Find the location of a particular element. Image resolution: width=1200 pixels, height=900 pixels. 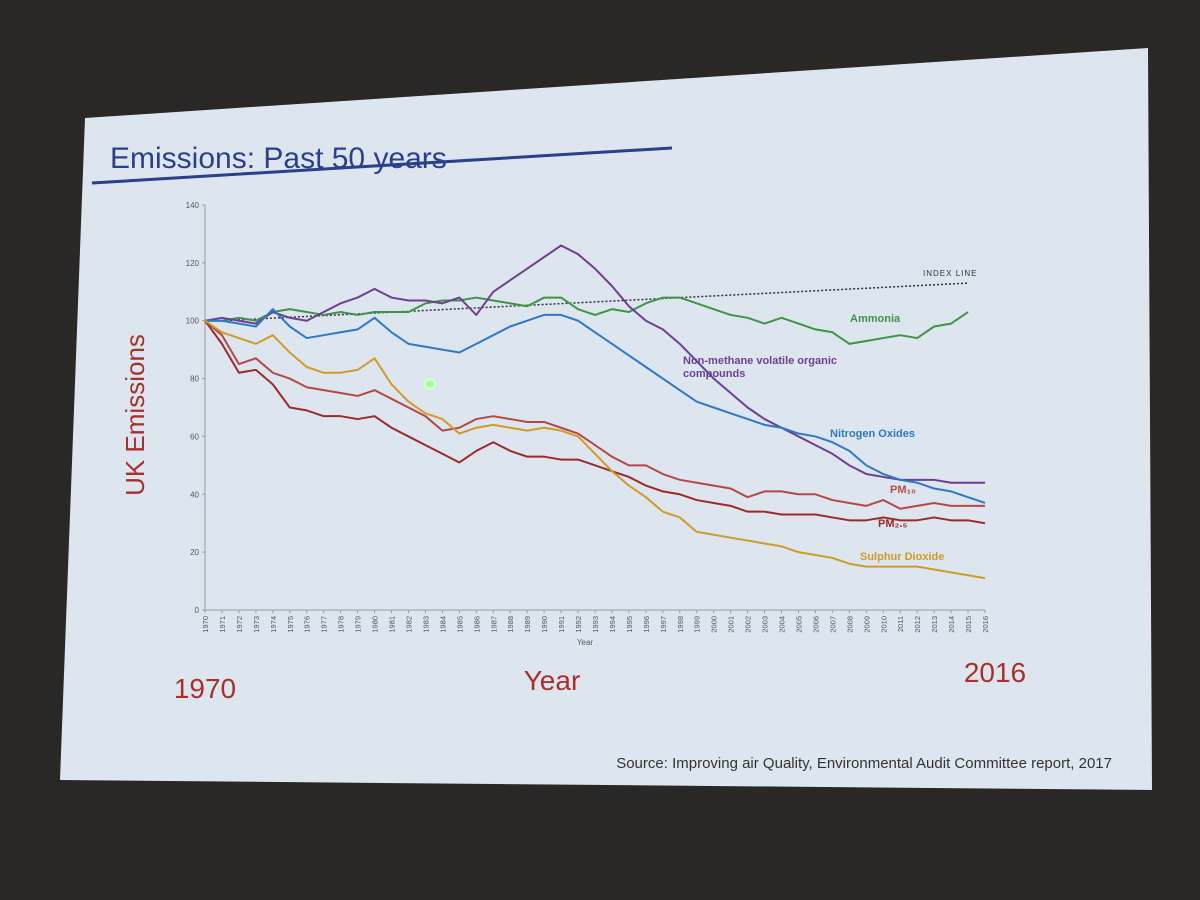

x-tick-label: 1978 is located at coordinates (341, 624).